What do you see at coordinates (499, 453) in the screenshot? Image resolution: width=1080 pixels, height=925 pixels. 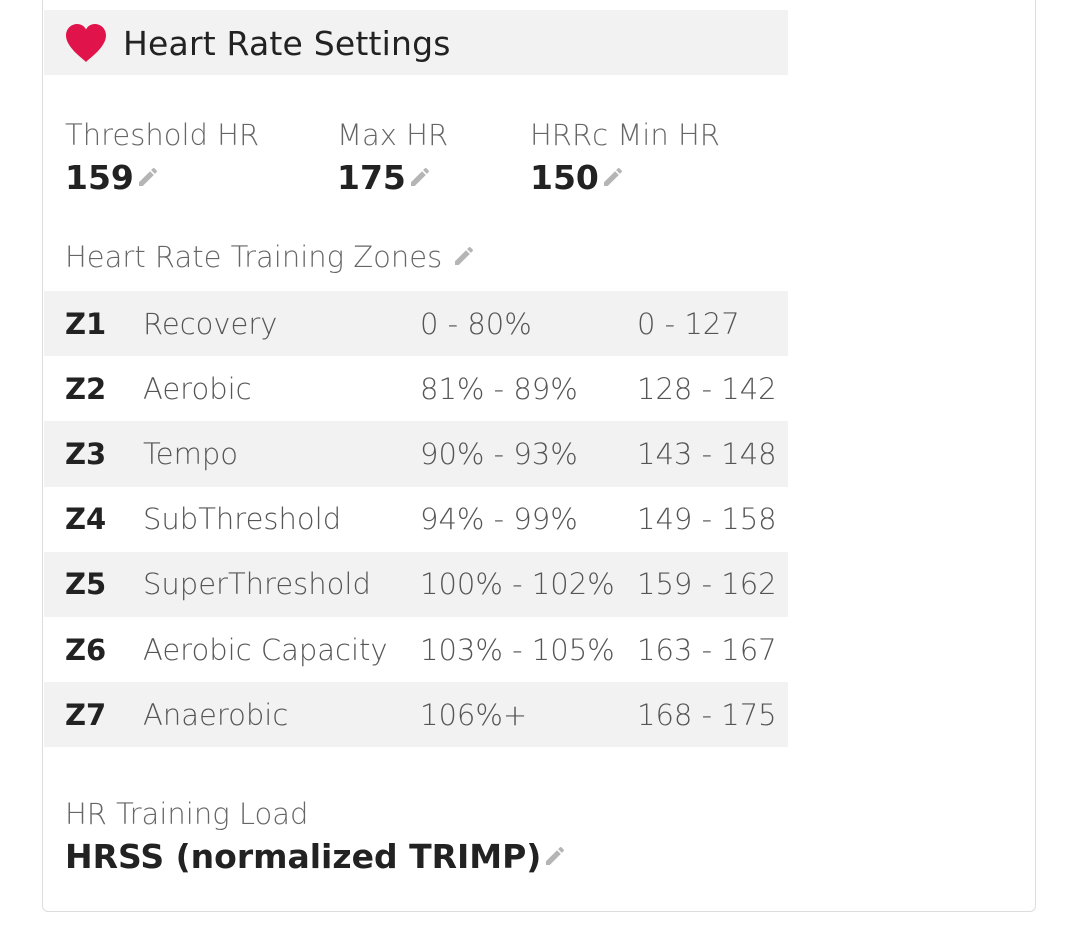 I see `zone-percent-range: 90% - 93%` at bounding box center [499, 453].